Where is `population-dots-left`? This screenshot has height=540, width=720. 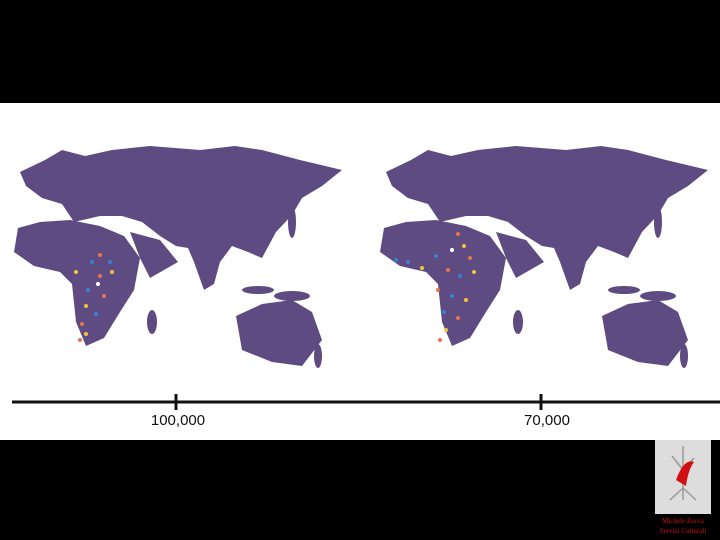
population-dots-left is located at coordinates (94, 297).